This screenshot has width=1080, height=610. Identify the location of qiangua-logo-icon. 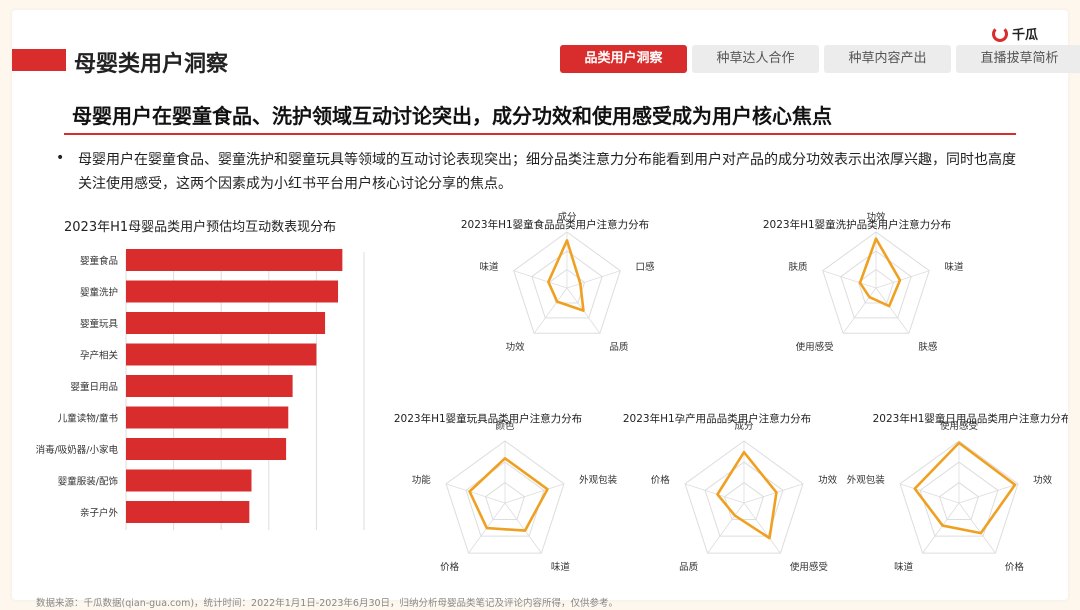
(999, 33).